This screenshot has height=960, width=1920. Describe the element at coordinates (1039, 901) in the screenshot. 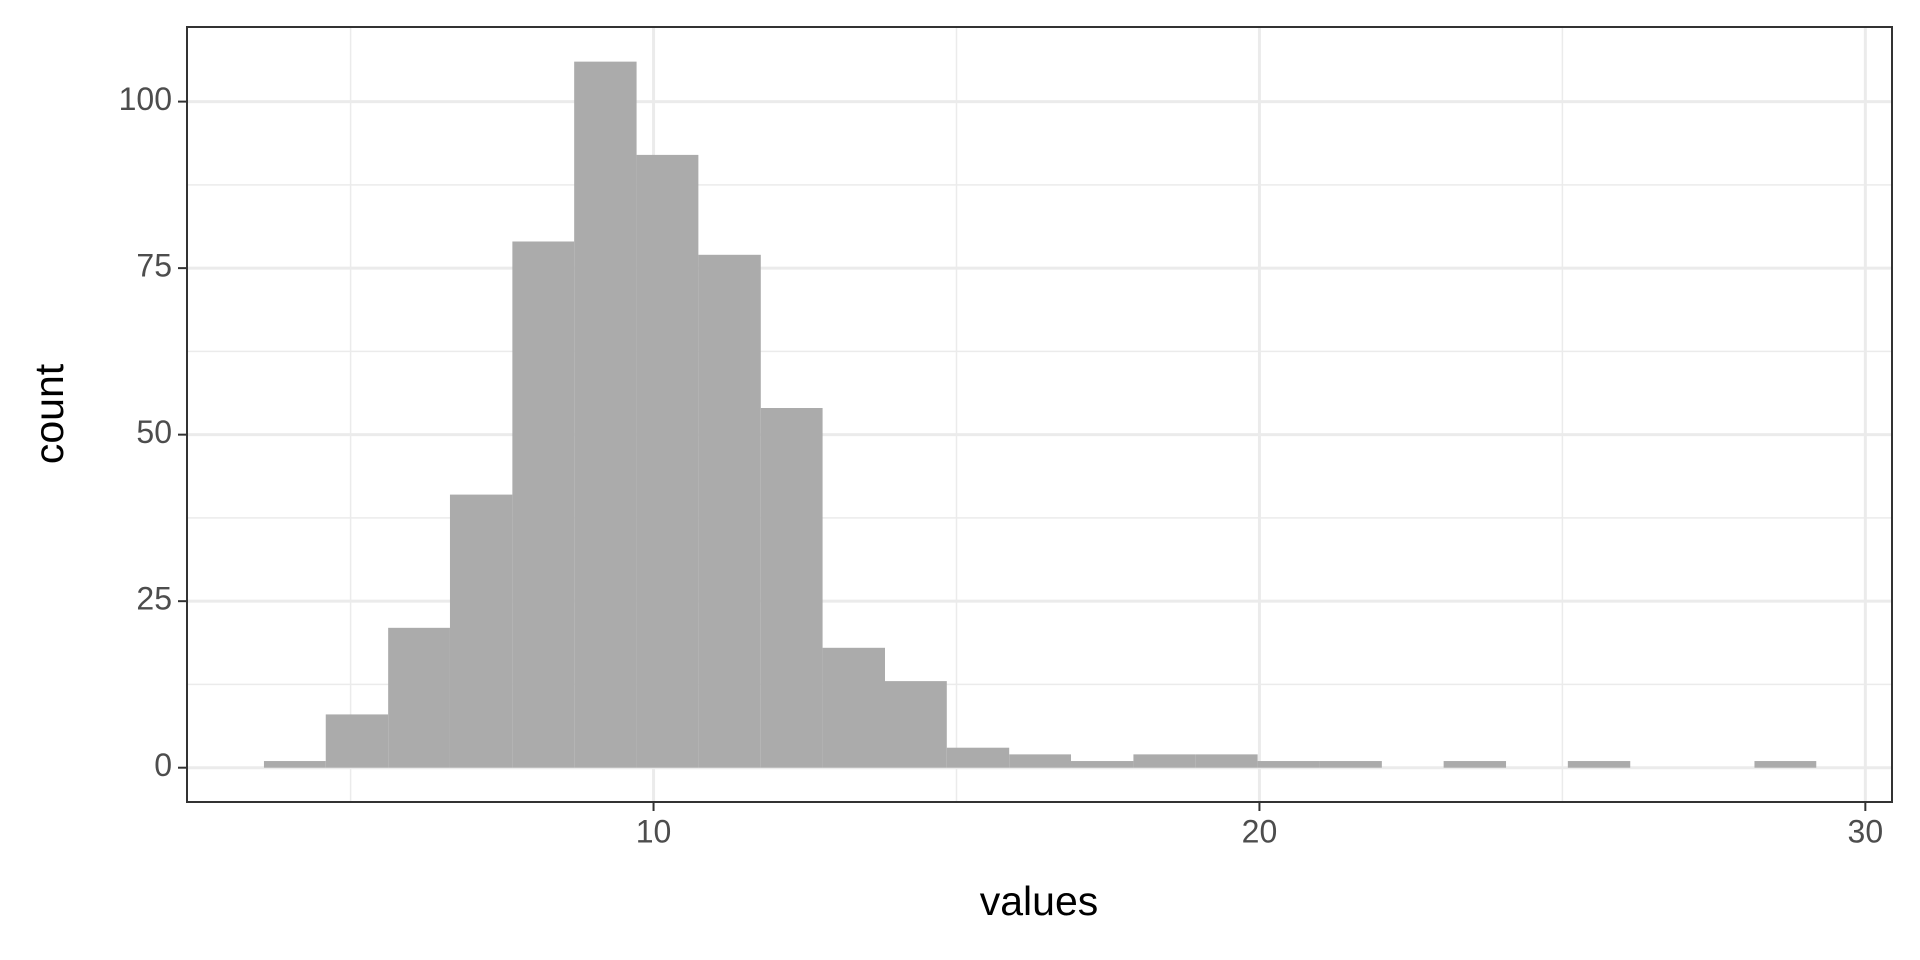

I see `x-axis-title: values` at that location.